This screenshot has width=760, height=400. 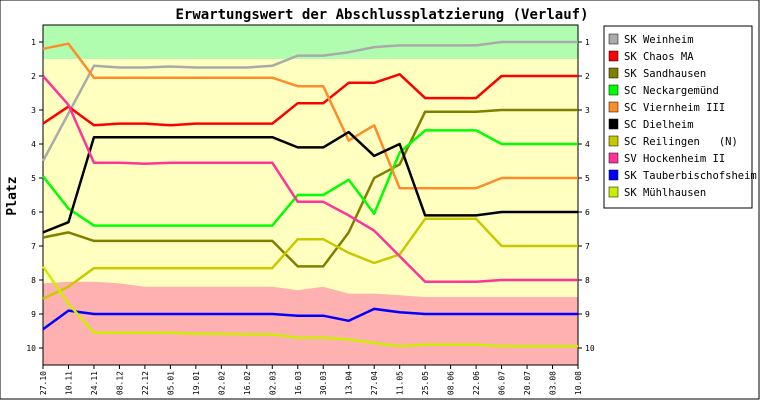 What do you see at coordinates (451, 383) in the screenshot?
I see `x-tick-label: 08.06` at bounding box center [451, 383].